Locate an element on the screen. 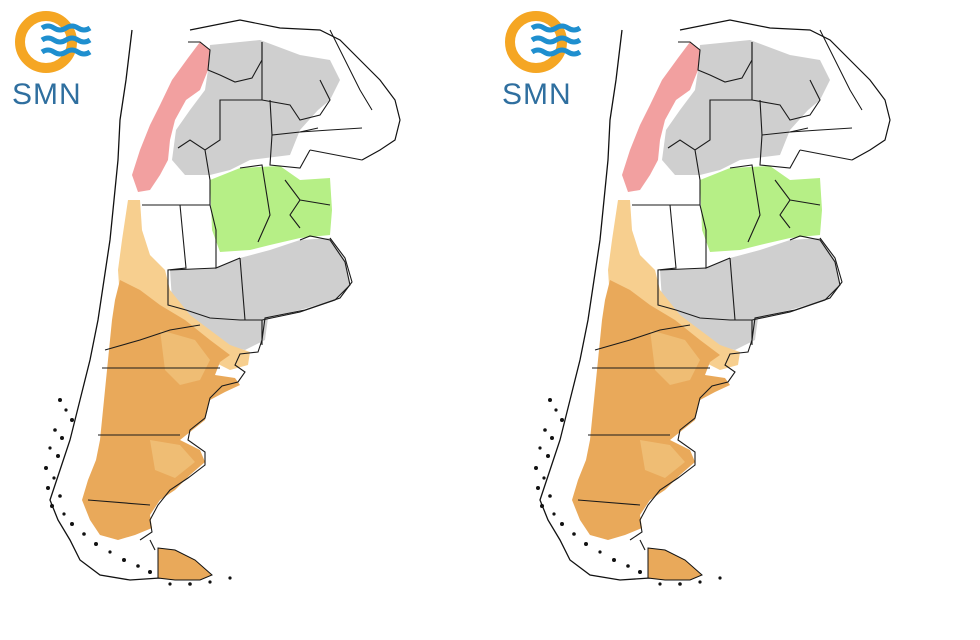 This screenshot has width=980, height=640. smn-logo-left: SMN is located at coordinates (52, 60).